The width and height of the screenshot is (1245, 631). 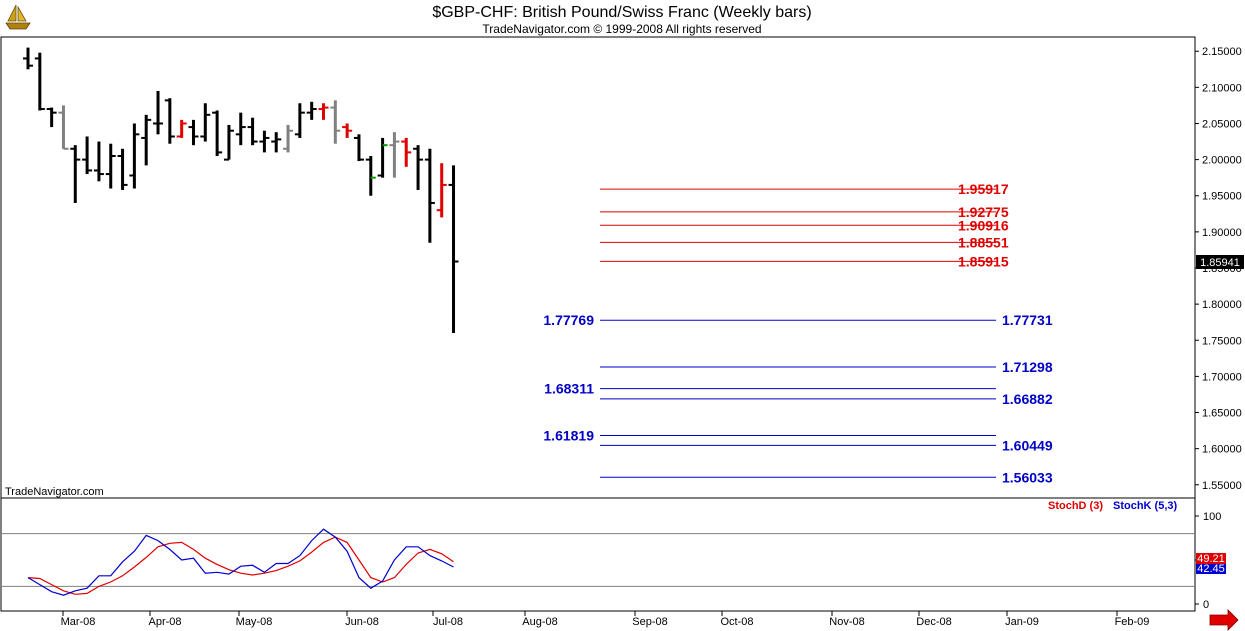 I want to click on level-label: 1.77731, so click(x=1027, y=320).